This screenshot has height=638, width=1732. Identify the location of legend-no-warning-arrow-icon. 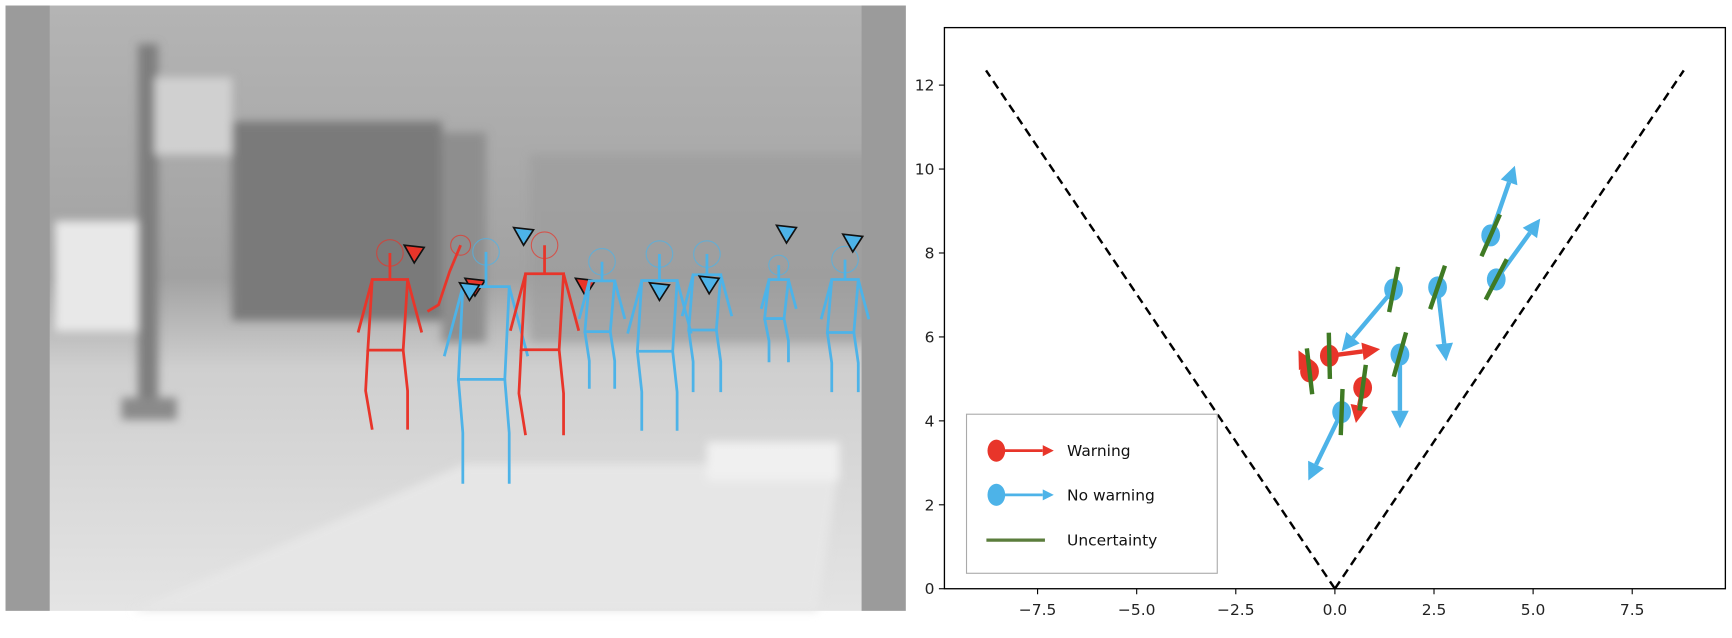
(1048, 495).